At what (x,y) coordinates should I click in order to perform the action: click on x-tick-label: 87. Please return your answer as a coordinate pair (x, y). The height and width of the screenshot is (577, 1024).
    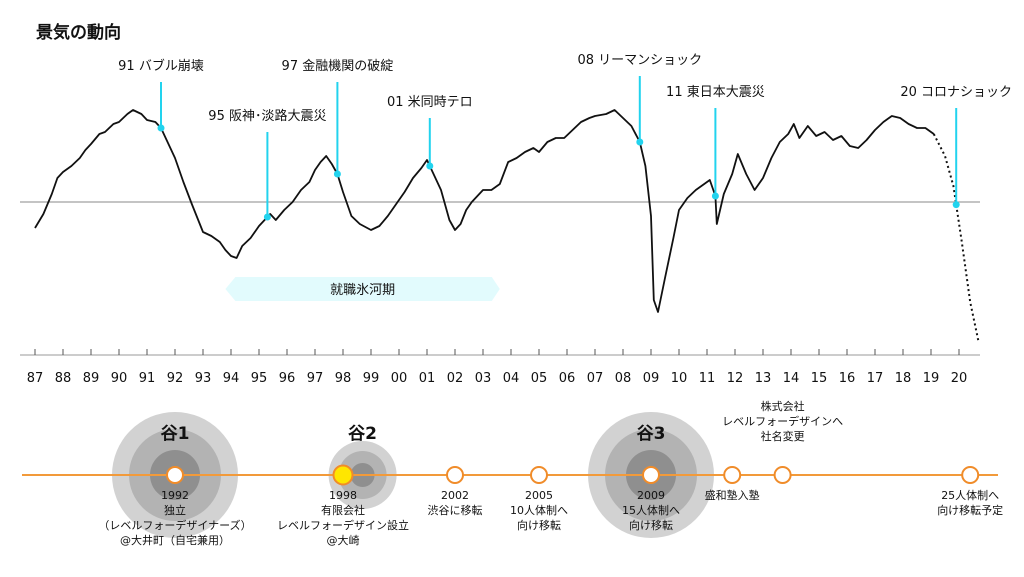
    Looking at the image, I should click on (35, 378).